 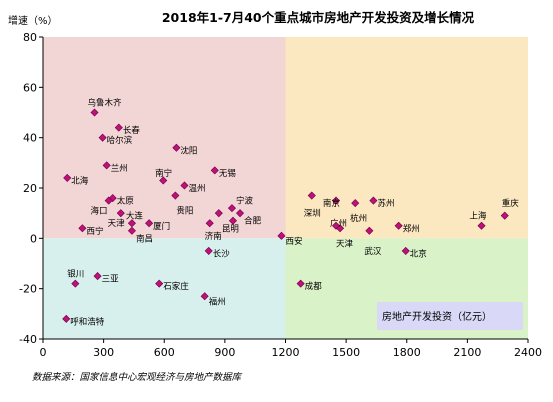 I want to click on point-label: 西宁, so click(x=94, y=231).